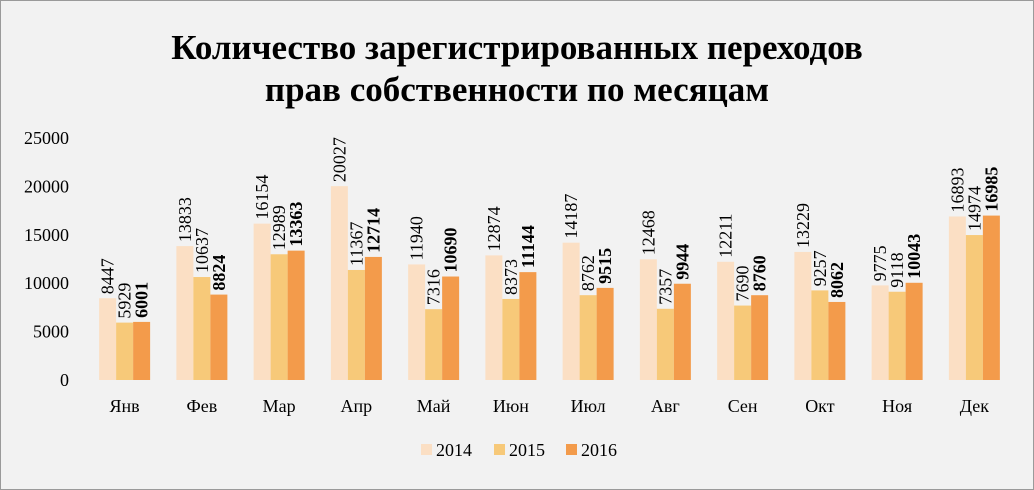 The width and height of the screenshot is (1034, 490). I want to click on data-label-2015-8: 7690, so click(743, 284).